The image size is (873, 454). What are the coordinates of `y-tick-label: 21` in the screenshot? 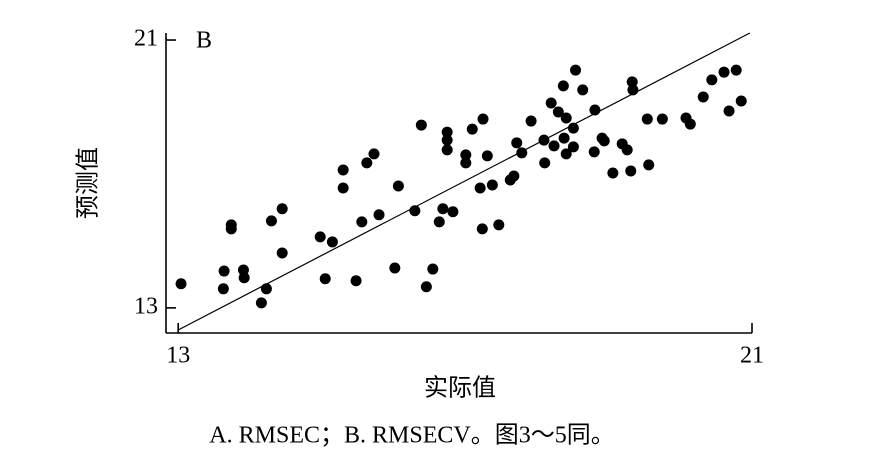 It's located at (146, 39).